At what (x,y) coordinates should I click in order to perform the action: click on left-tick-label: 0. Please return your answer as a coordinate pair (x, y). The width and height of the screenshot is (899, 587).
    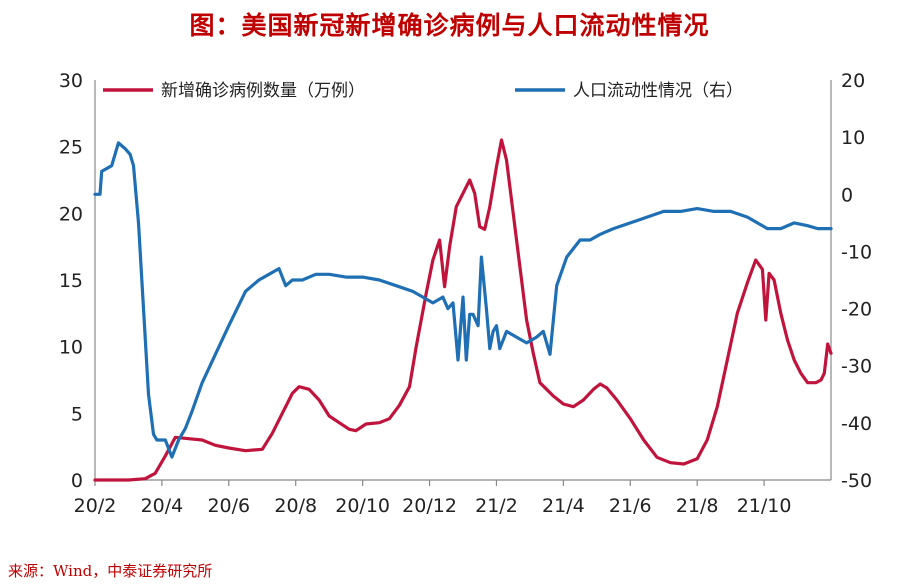
    Looking at the image, I should click on (77, 481).